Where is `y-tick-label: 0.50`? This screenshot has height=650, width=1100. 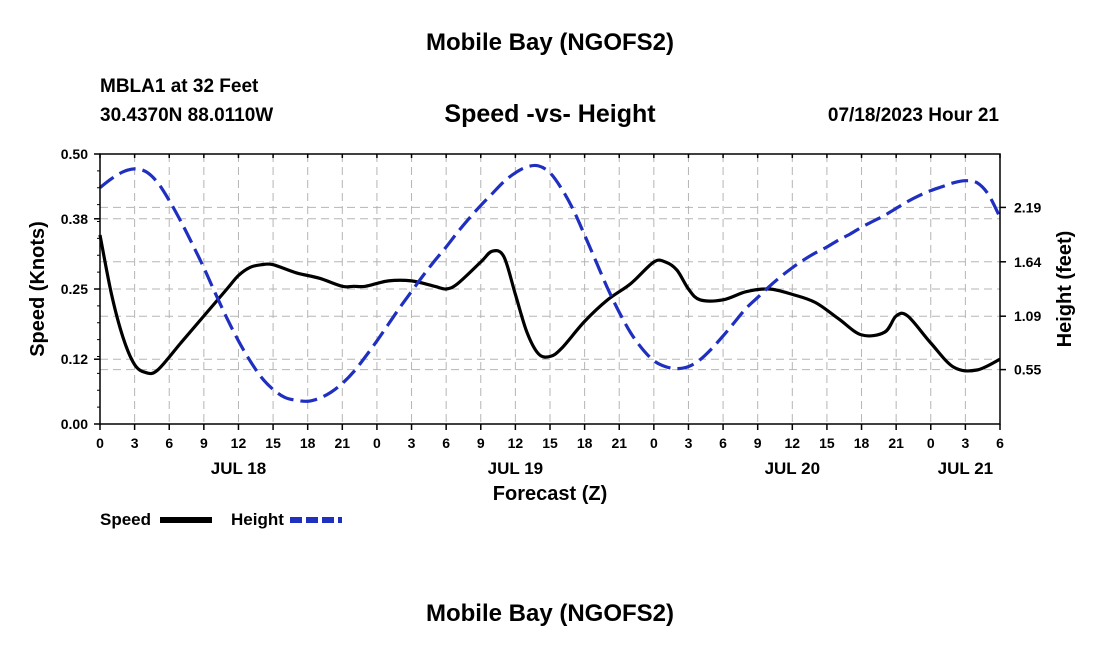 y-tick-label: 0.50 is located at coordinates (74, 154).